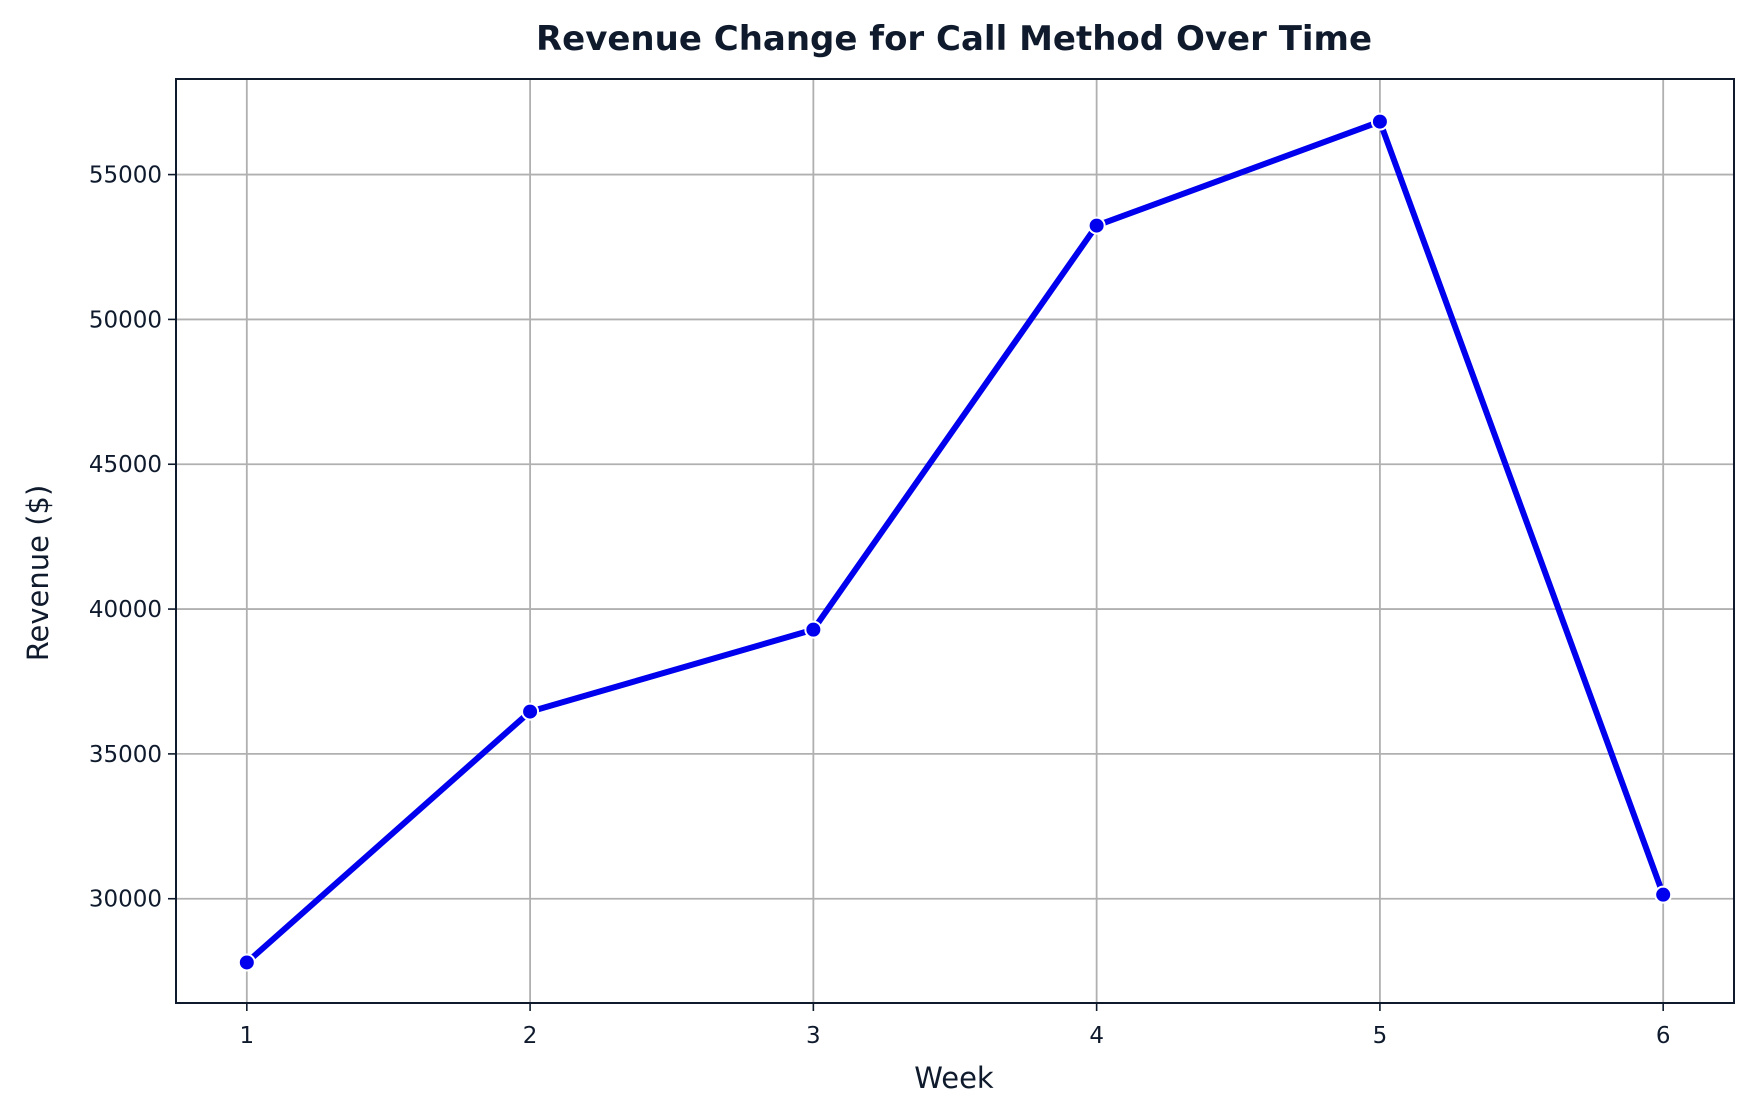 Image resolution: width=1746 pixels, height=1115 pixels. Describe the element at coordinates (125, 176) in the screenshot. I see `y-tick-label: 55000` at that location.